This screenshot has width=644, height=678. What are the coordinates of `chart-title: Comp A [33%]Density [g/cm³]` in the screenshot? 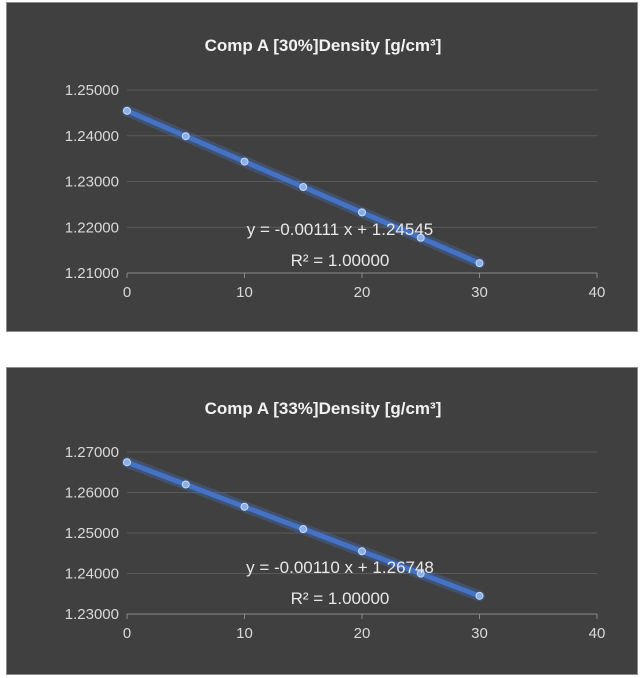 It's located at (323, 408).